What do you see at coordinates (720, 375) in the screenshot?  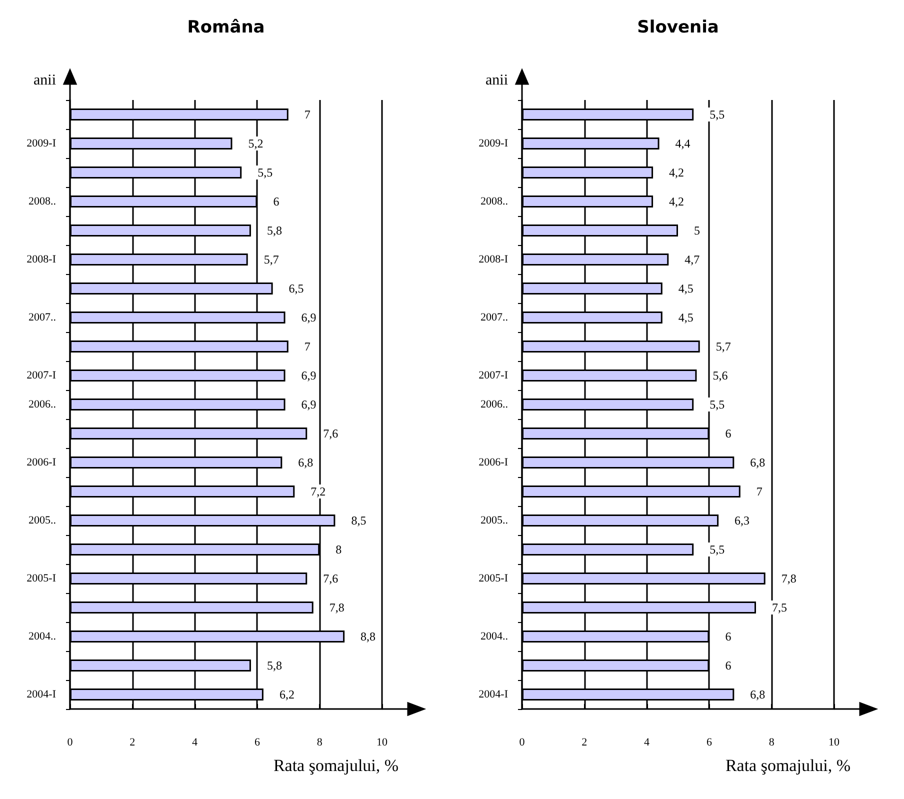 I see `data-label: 5,6` at bounding box center [720, 375].